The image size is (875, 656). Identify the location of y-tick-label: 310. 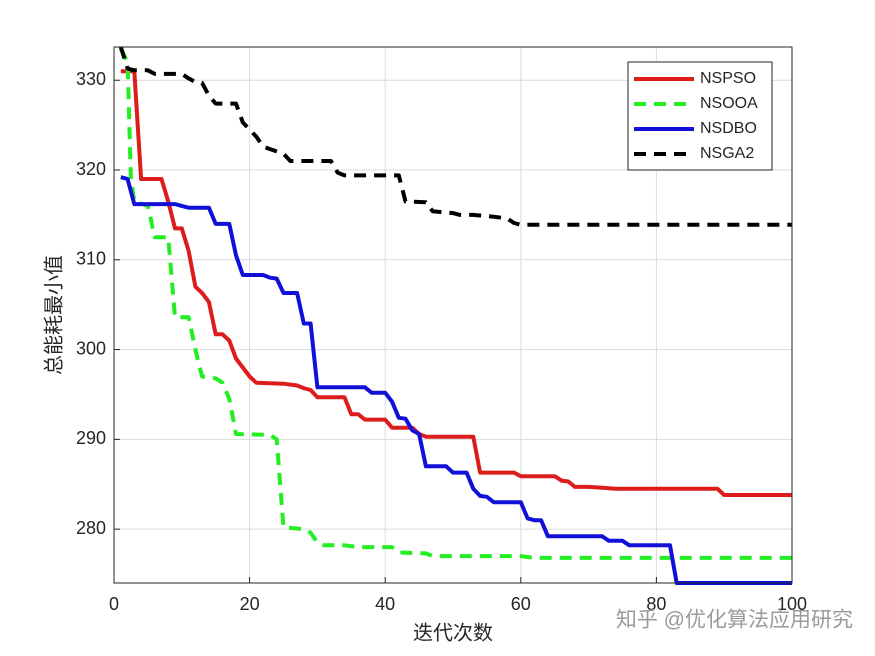
(91, 259).